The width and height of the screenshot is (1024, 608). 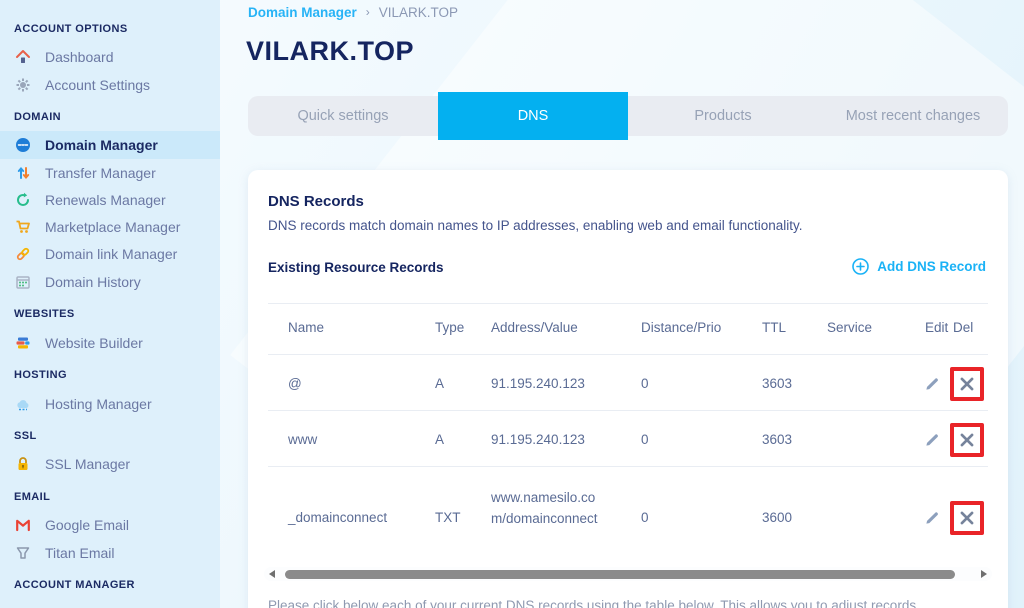 I want to click on lock-icon, so click(x=23, y=464).